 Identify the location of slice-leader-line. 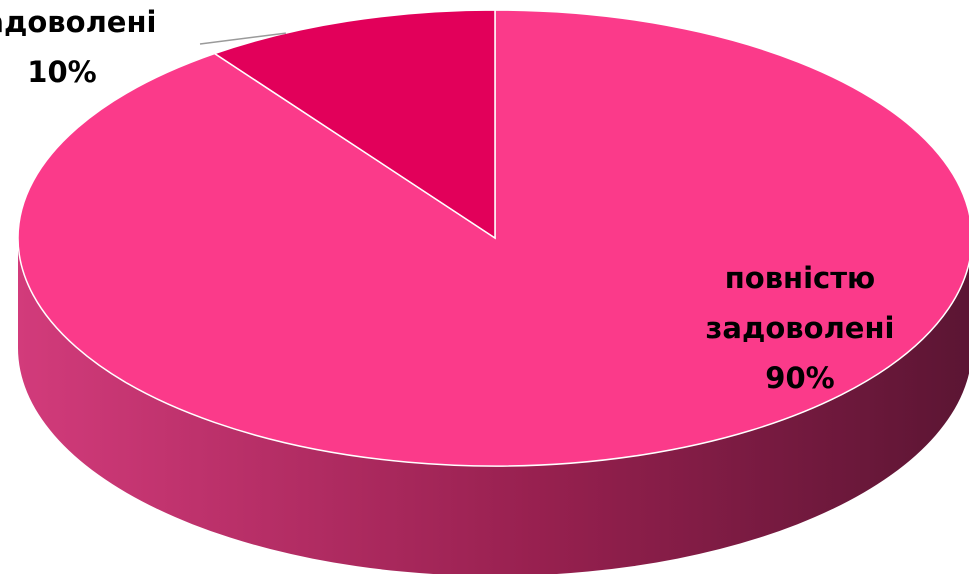
(242, 38).